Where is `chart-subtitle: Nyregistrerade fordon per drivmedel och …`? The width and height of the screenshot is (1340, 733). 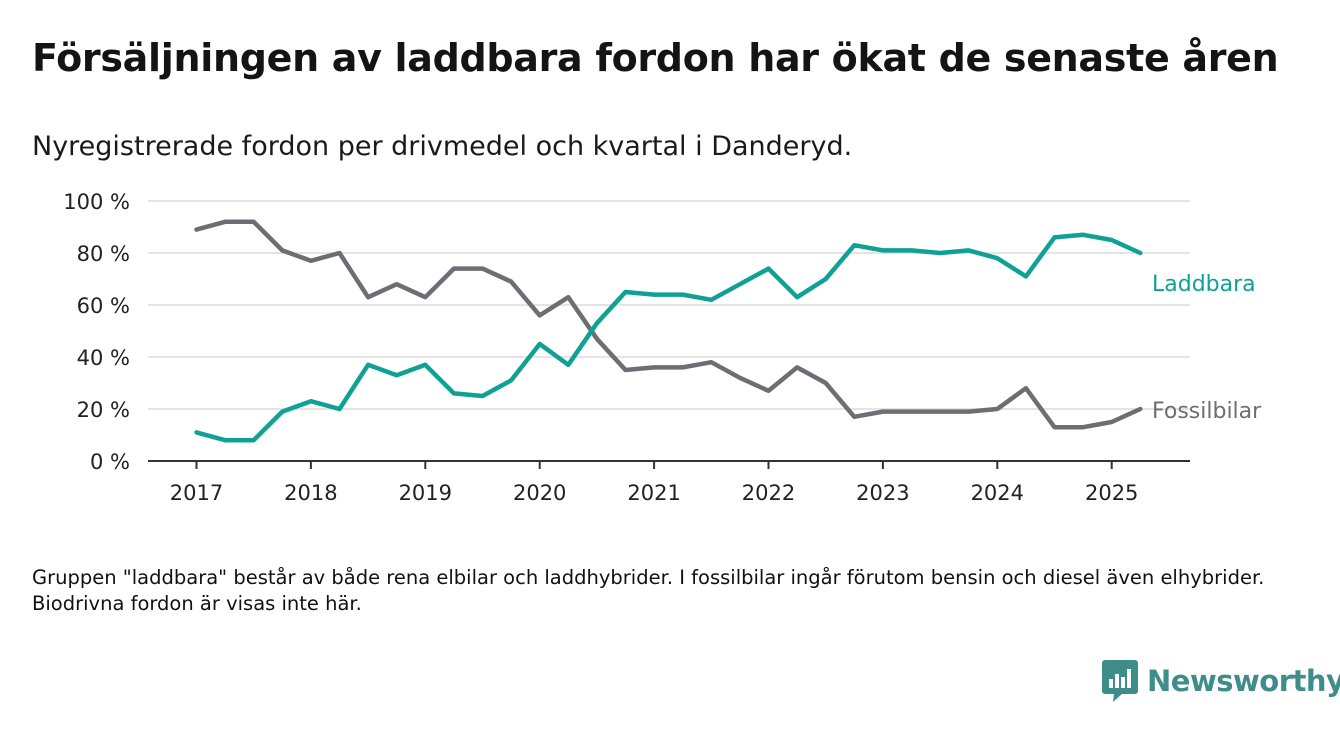
chart-subtitle: Nyregistrerade fordon per drivmedel och … is located at coordinates (442, 146).